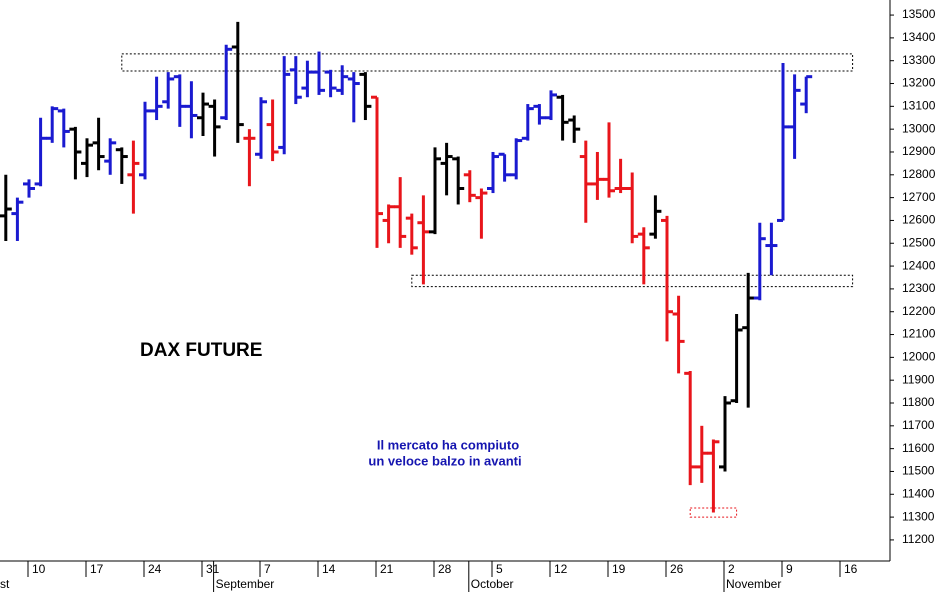 The image size is (941, 592). What do you see at coordinates (919, 37) in the screenshot?
I see `y-tick-label: 13400` at bounding box center [919, 37].